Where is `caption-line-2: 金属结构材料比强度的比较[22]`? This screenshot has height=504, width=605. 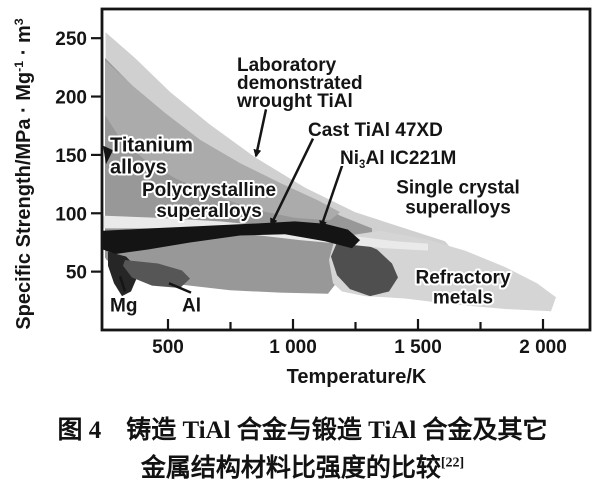
caption-line-2: 金属结构材料比强度的比较[22] is located at coordinates (303, 469).